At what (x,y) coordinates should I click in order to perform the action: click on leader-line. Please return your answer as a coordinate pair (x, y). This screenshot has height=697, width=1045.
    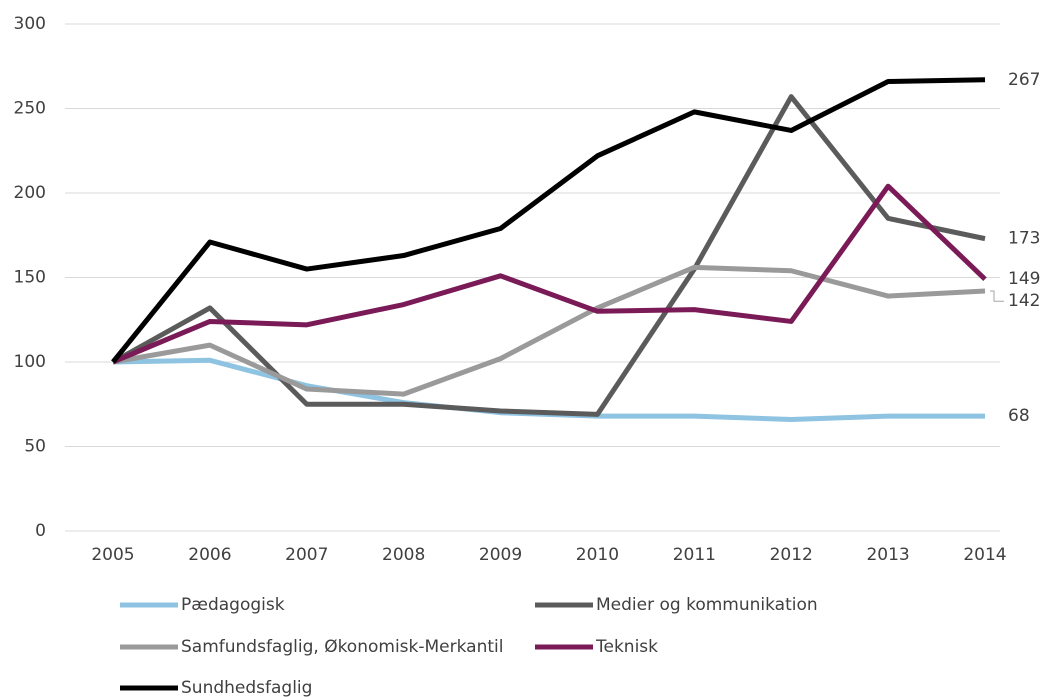
    Looking at the image, I should click on (997, 296).